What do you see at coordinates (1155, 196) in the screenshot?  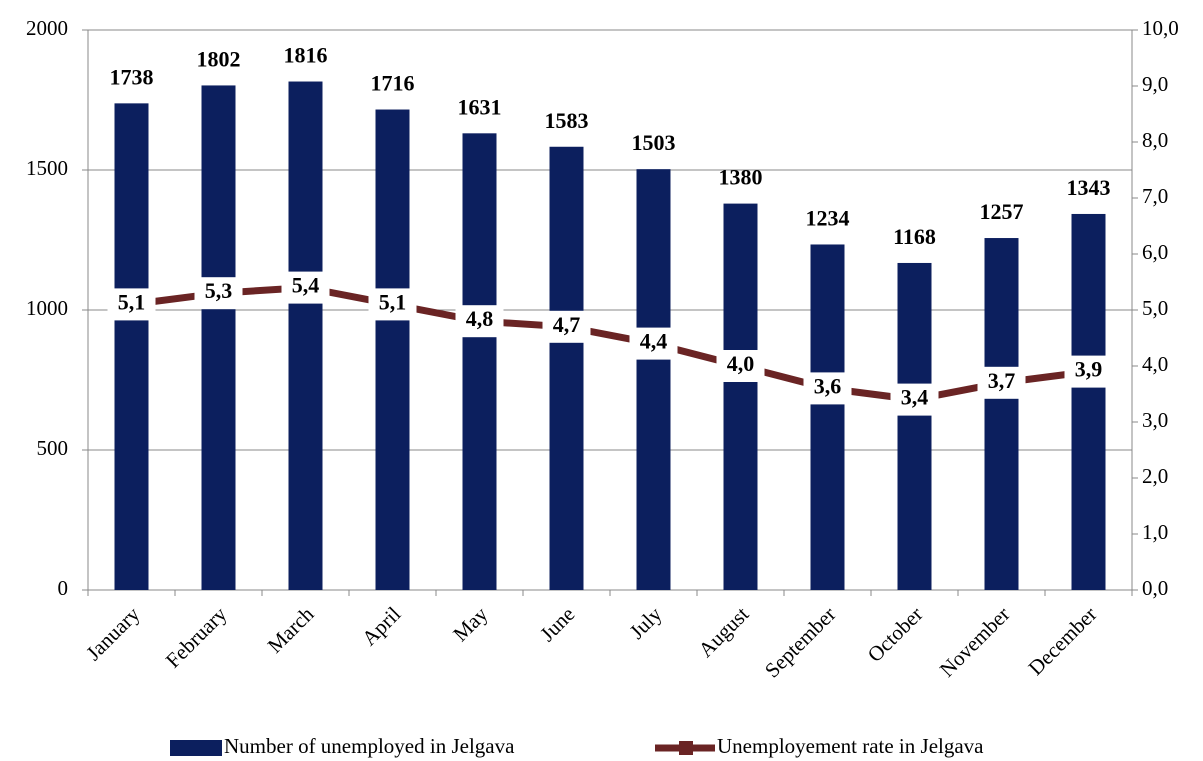 I see `y2-tick-label: 7,0` at bounding box center [1155, 196].